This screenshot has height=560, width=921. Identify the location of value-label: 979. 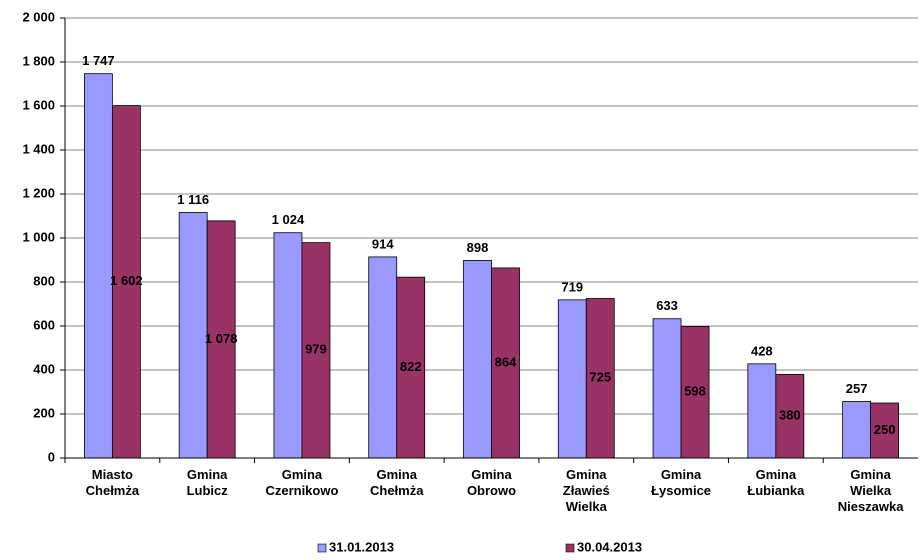
(316, 349).